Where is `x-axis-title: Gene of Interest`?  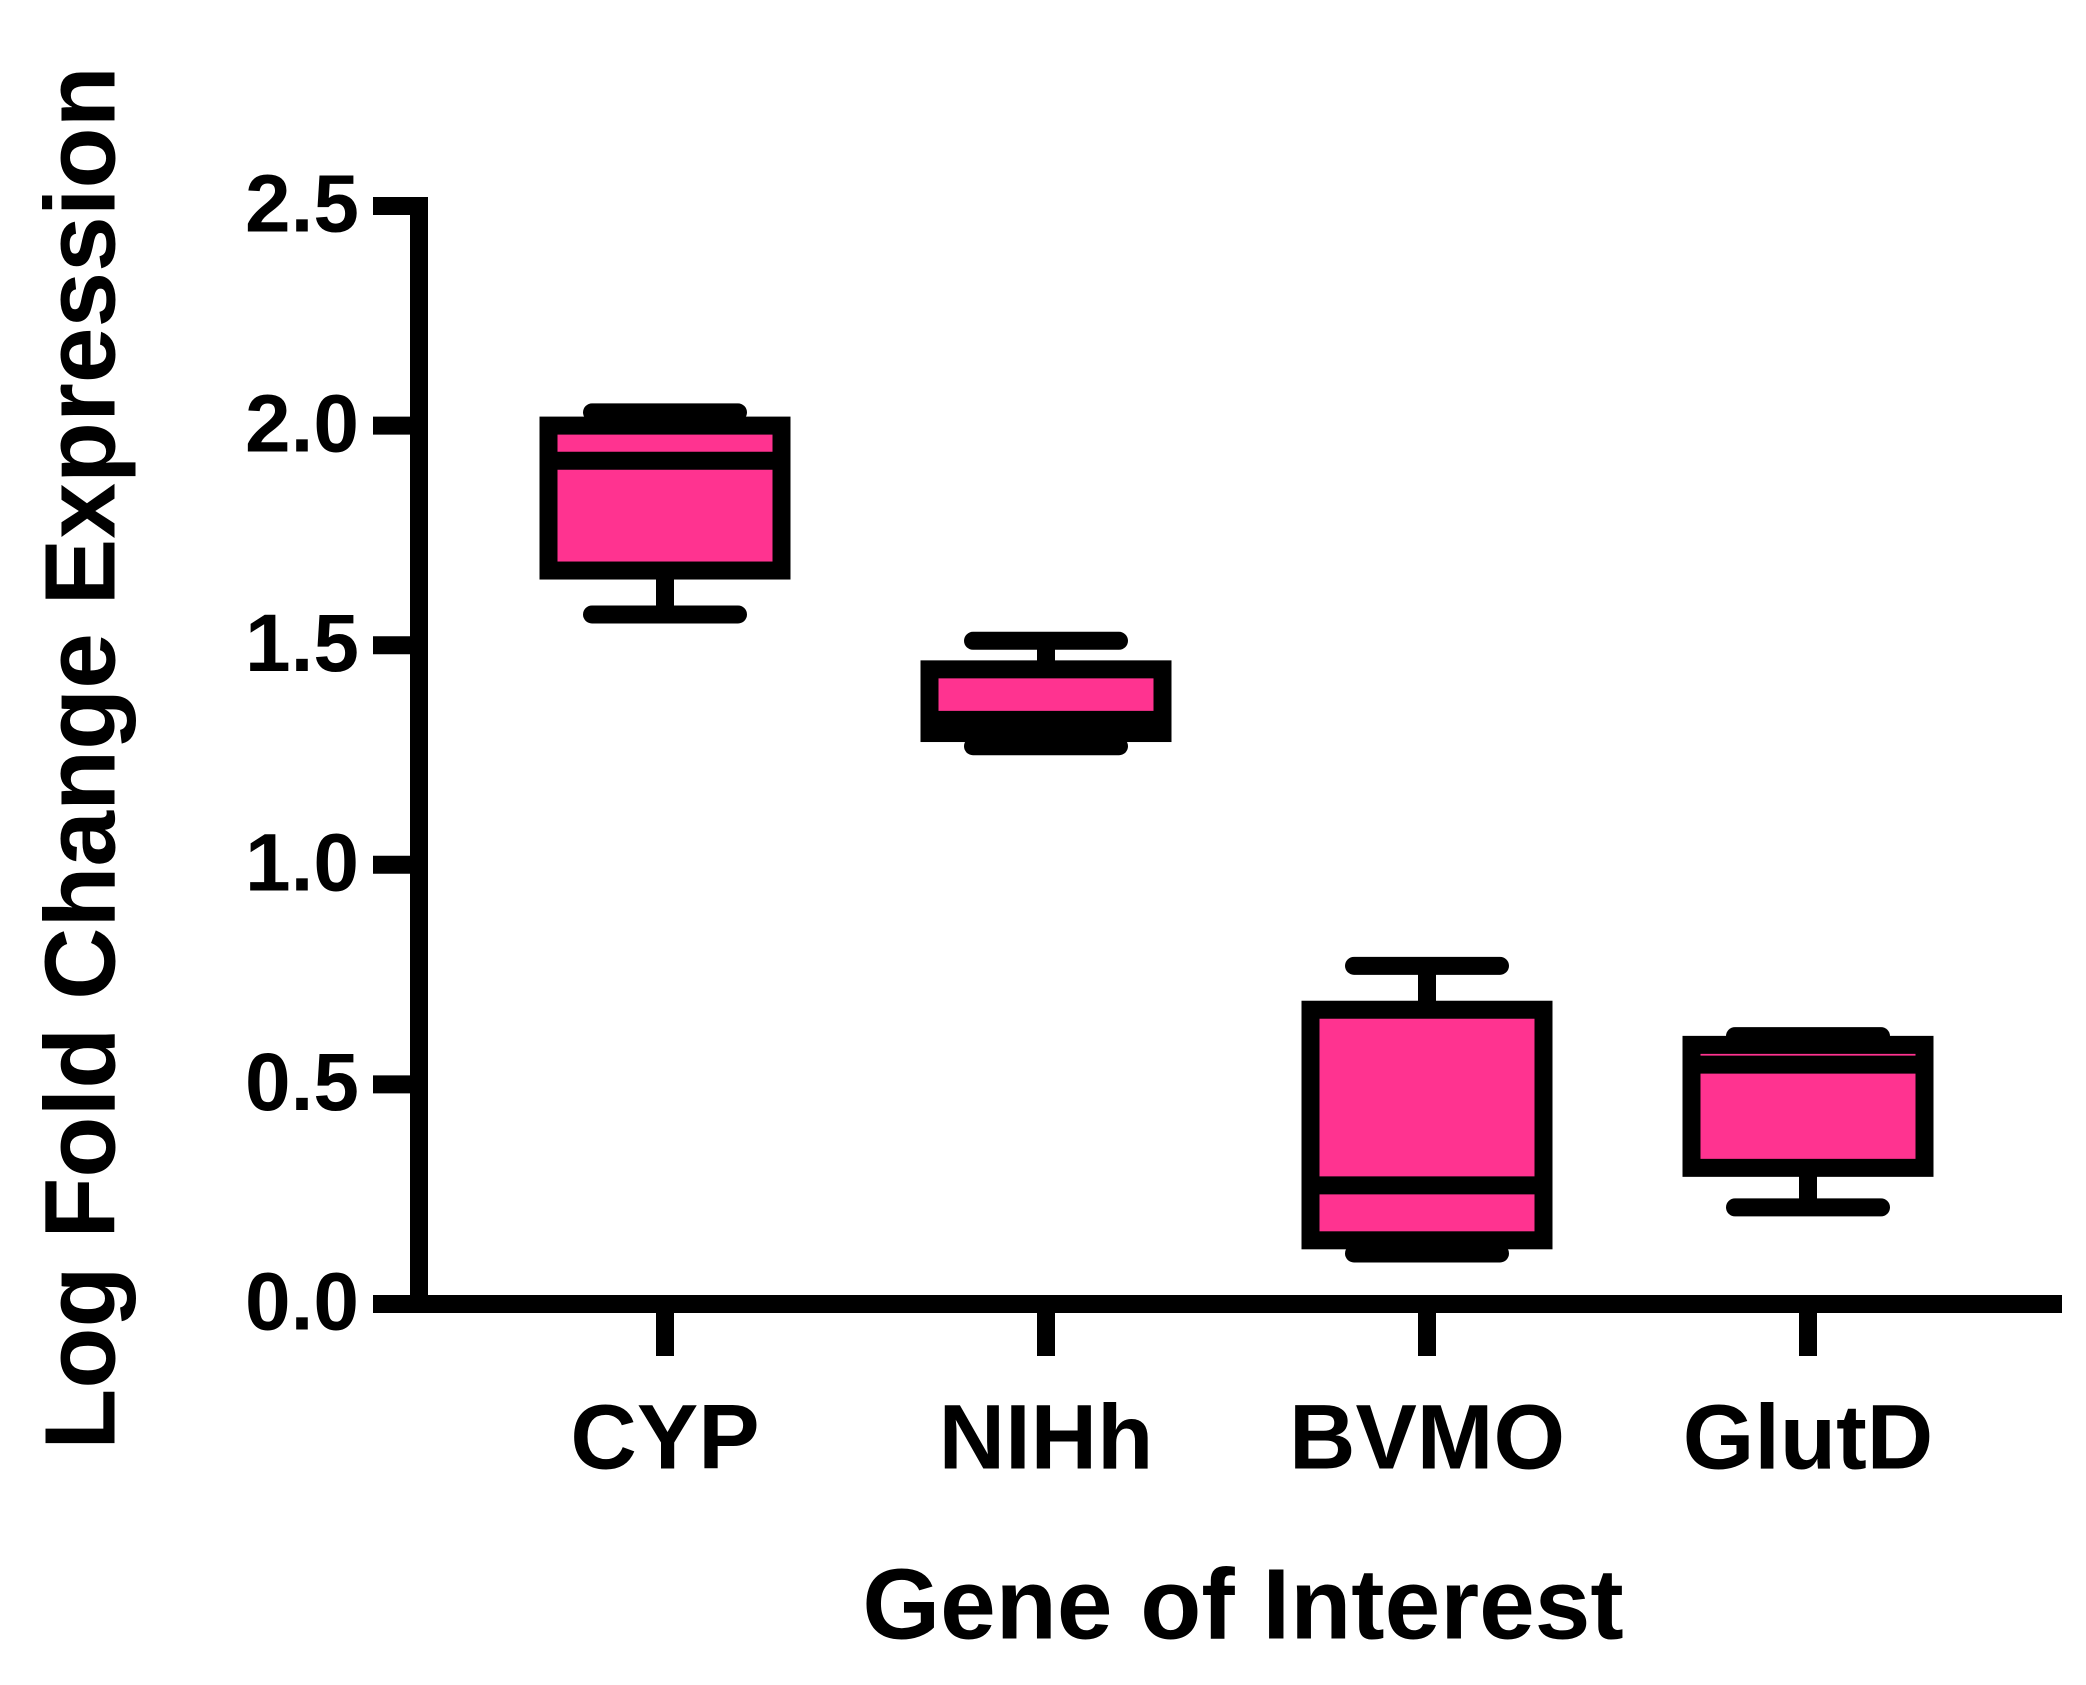 x-axis-title: Gene of Interest is located at coordinates (1242, 1604).